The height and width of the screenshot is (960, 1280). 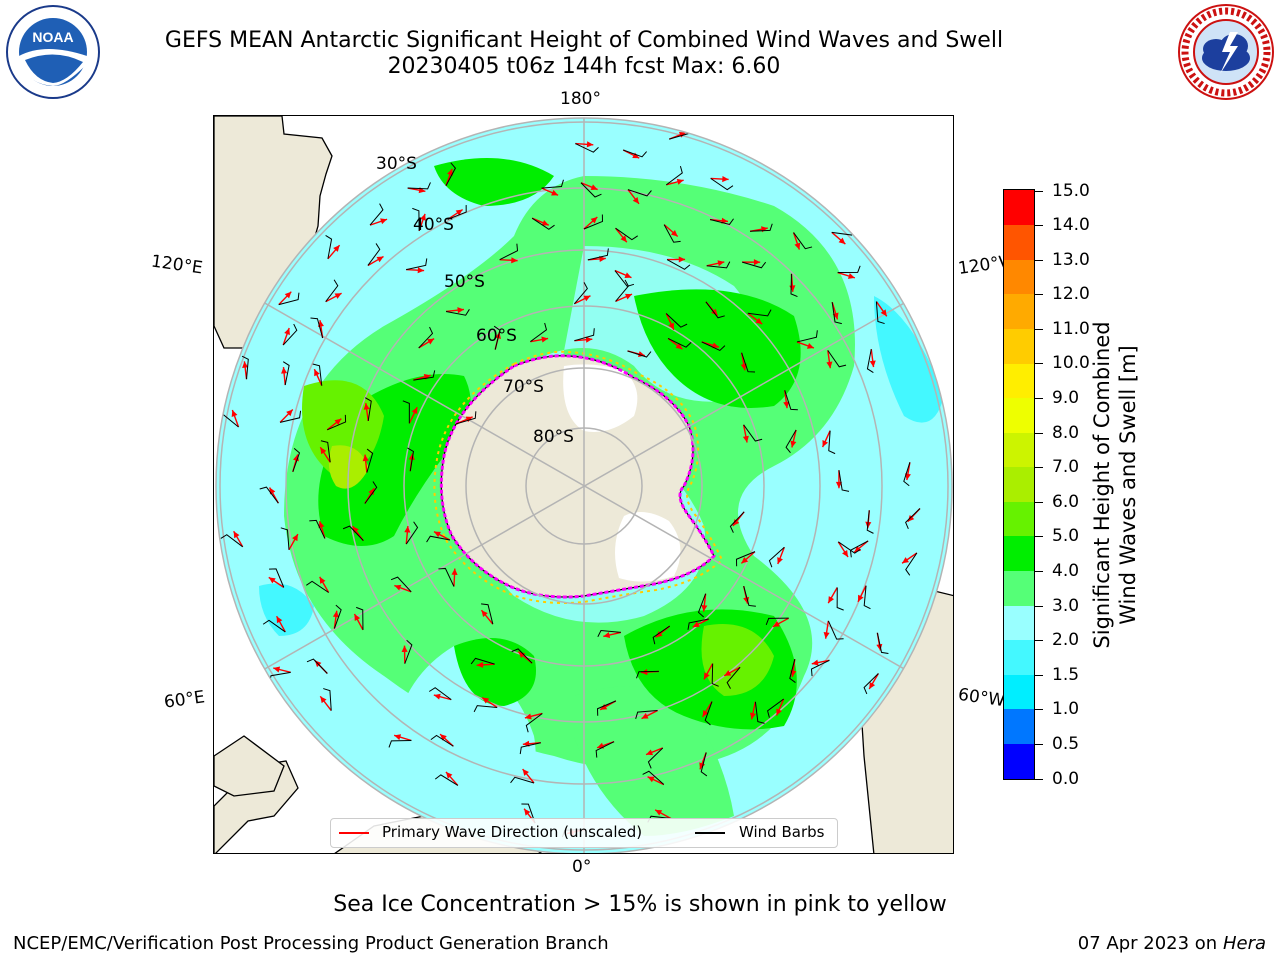 I want to click on colorbar-tick-label: 5.0, so click(x=1066, y=536).